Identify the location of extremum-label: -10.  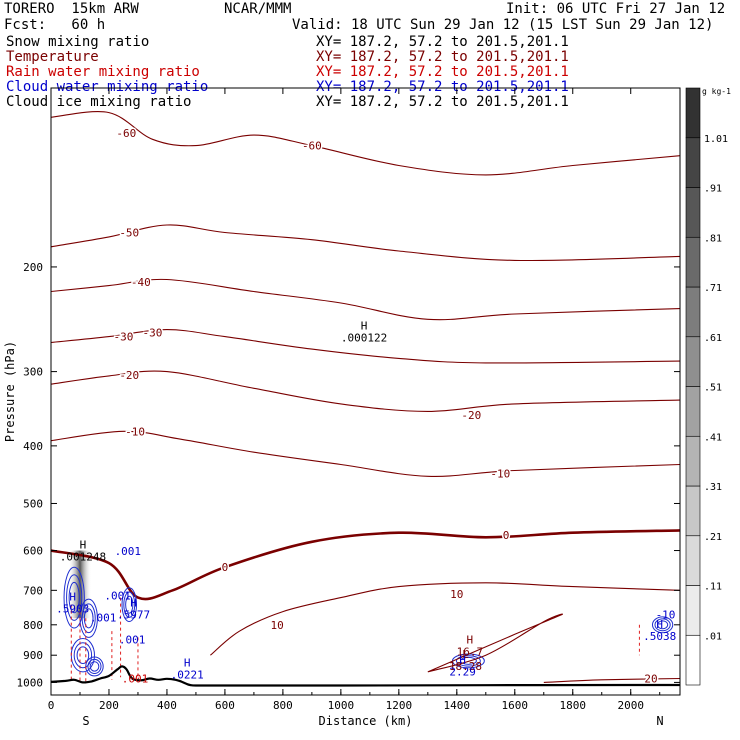
(666, 614).